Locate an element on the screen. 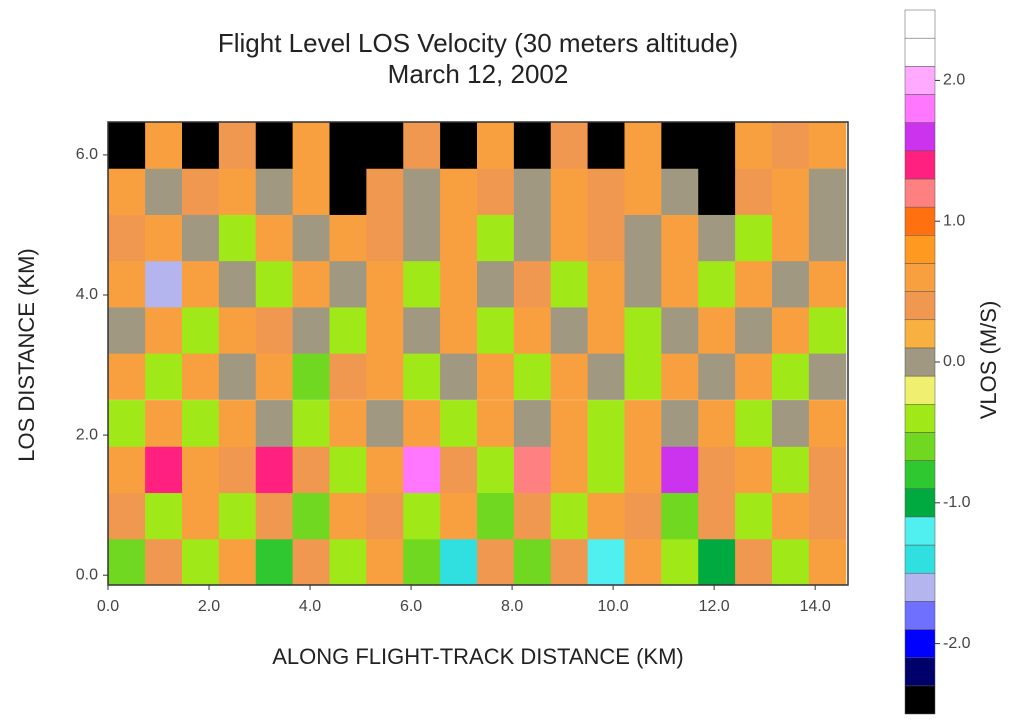 The height and width of the screenshot is (724, 1021). y-axis-label: LOS DISTANCE (KM) is located at coordinates (26, 355).